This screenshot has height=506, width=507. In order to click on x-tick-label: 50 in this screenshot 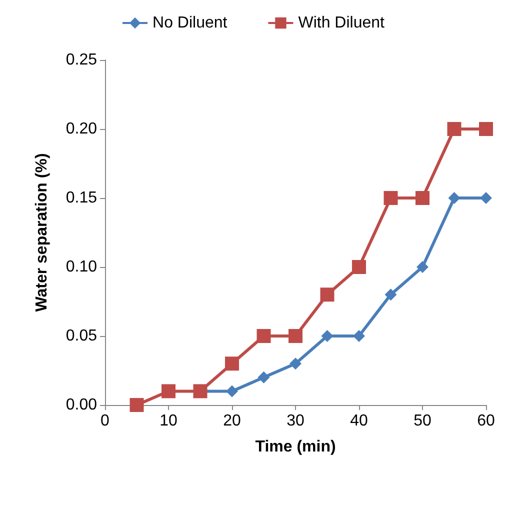, I will do `click(423, 421)`.